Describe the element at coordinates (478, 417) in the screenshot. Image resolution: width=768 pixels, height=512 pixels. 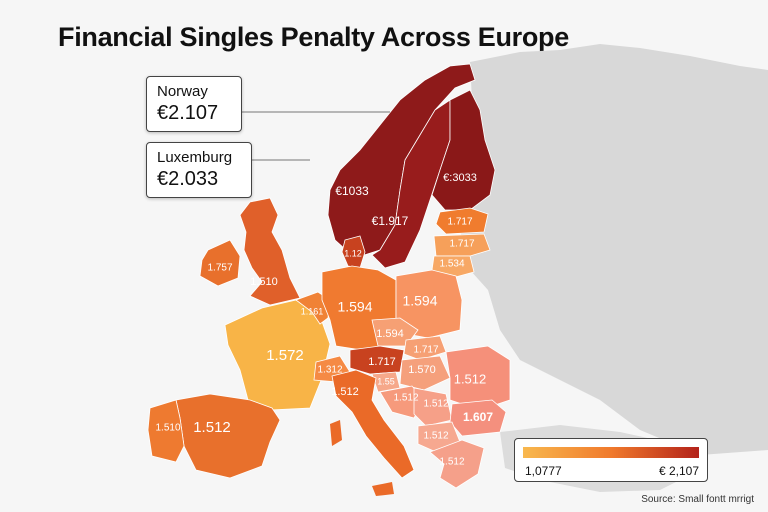
I see `label-bulgaria: 1.607` at that location.